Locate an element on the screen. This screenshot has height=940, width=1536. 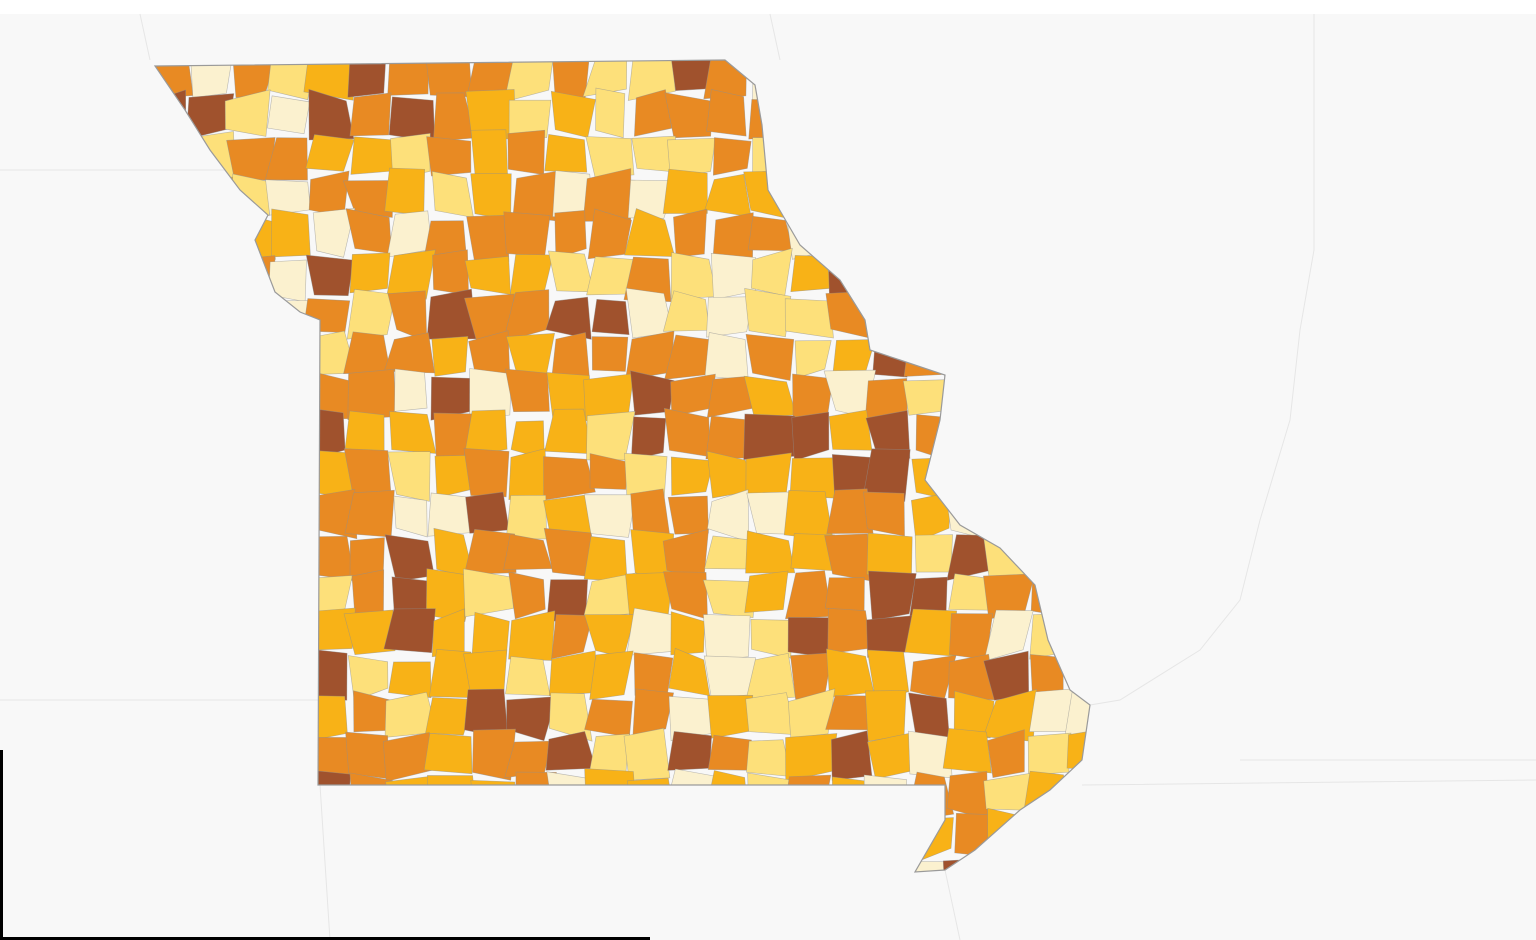
edge-line is located at coordinates (325, 938).